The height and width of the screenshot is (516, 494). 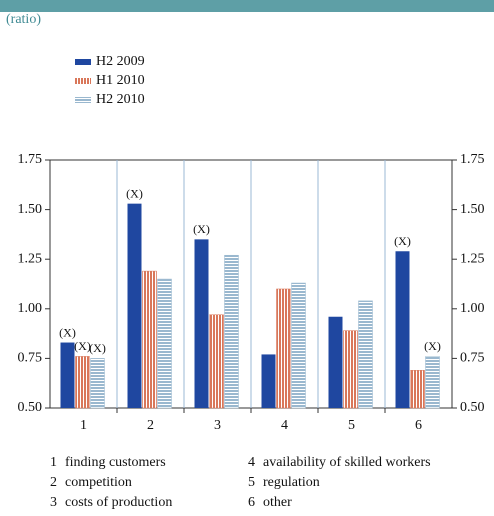 I want to click on key-label: competition, so click(x=98, y=482).